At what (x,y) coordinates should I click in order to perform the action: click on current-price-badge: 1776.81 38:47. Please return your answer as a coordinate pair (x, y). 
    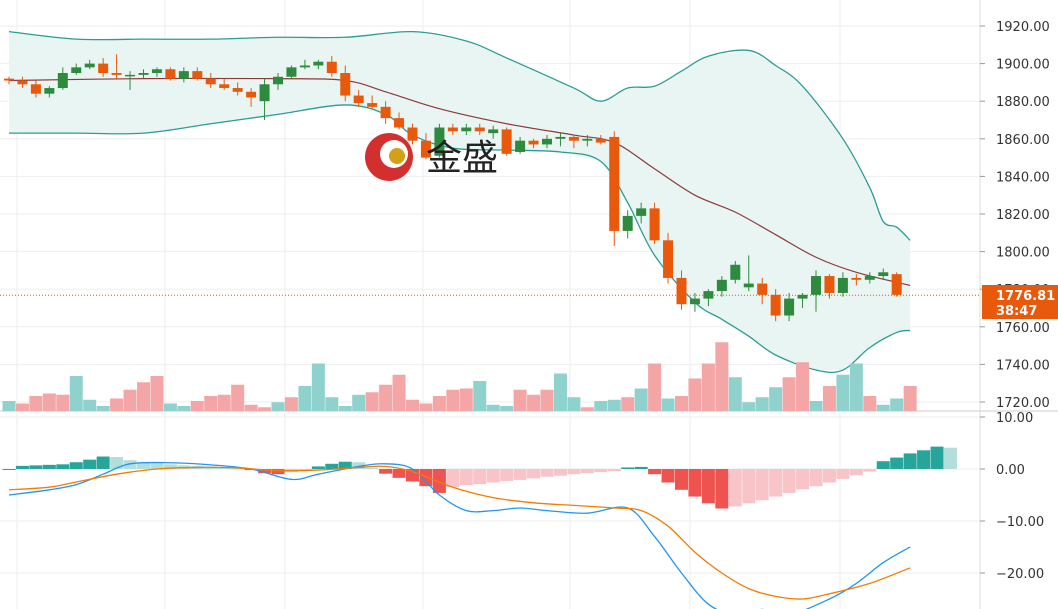
    Looking at the image, I should click on (1020, 302).